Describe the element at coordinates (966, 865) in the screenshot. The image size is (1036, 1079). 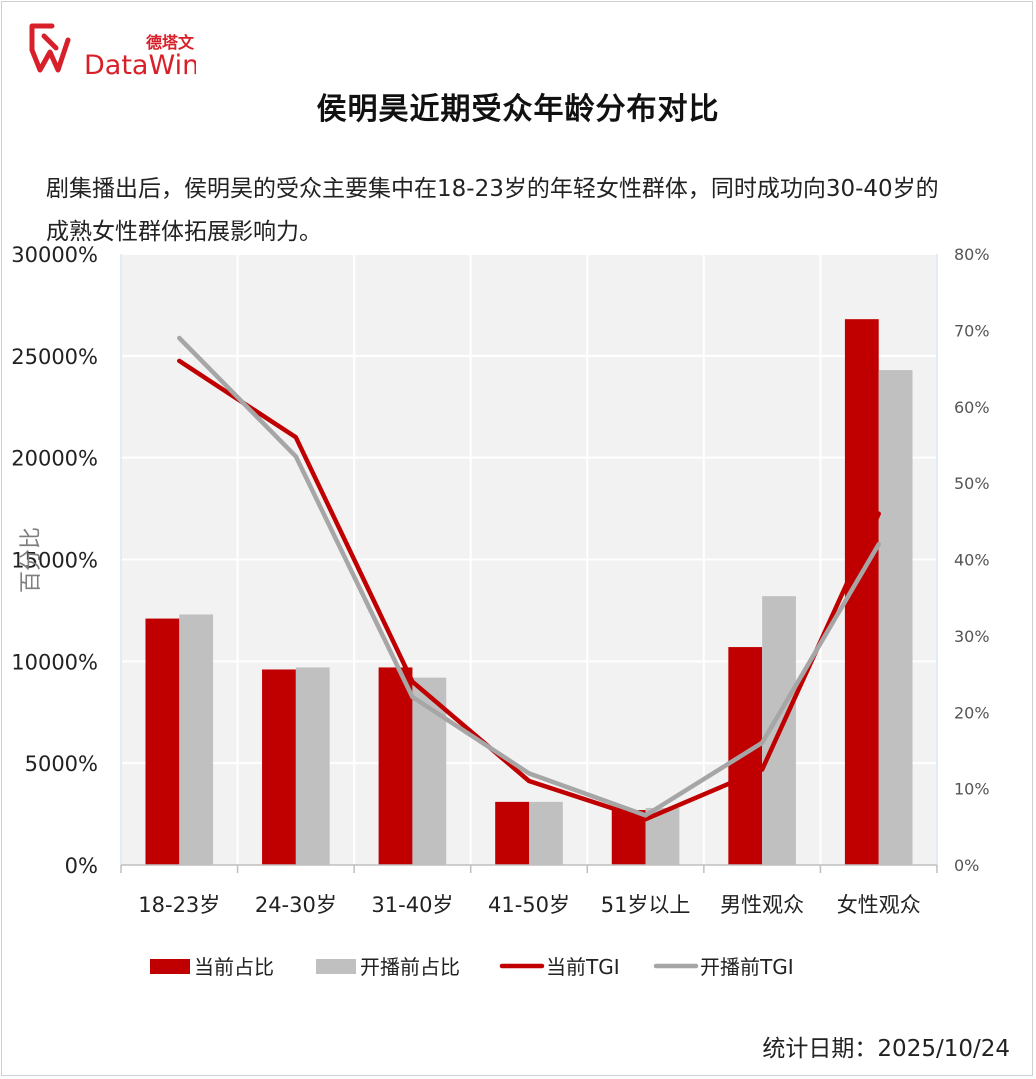
I see `y2-tick-label: 0%` at that location.